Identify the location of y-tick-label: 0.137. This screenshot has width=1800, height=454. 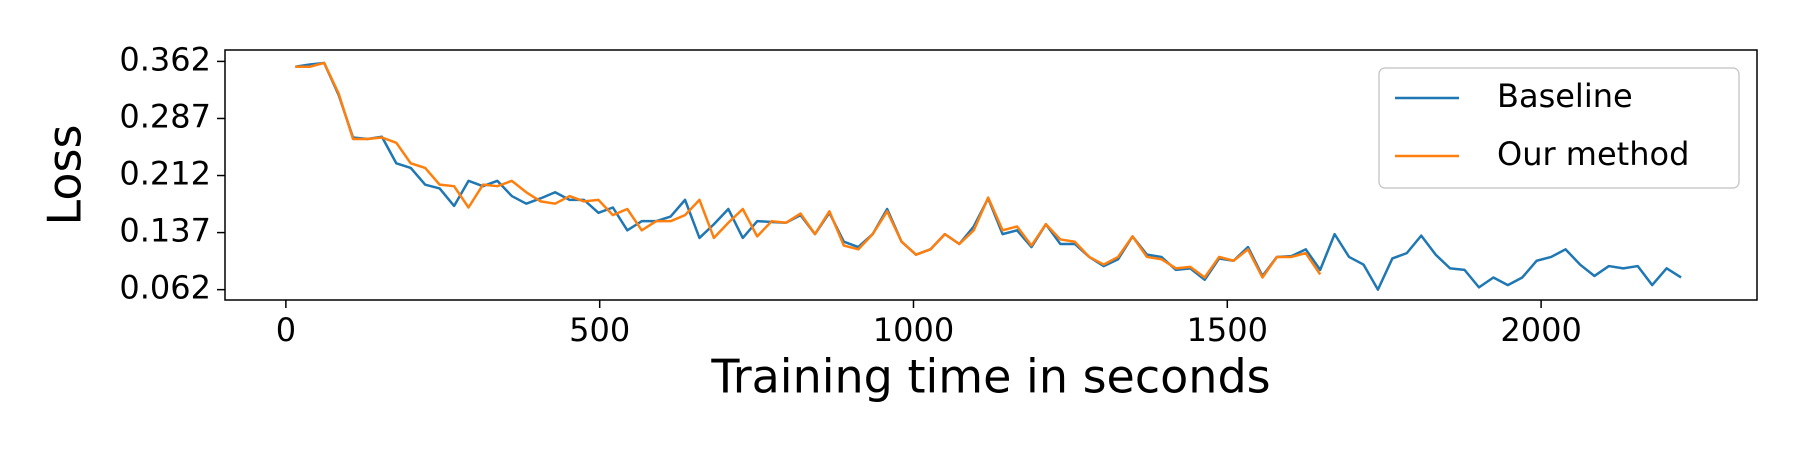
(165, 231).